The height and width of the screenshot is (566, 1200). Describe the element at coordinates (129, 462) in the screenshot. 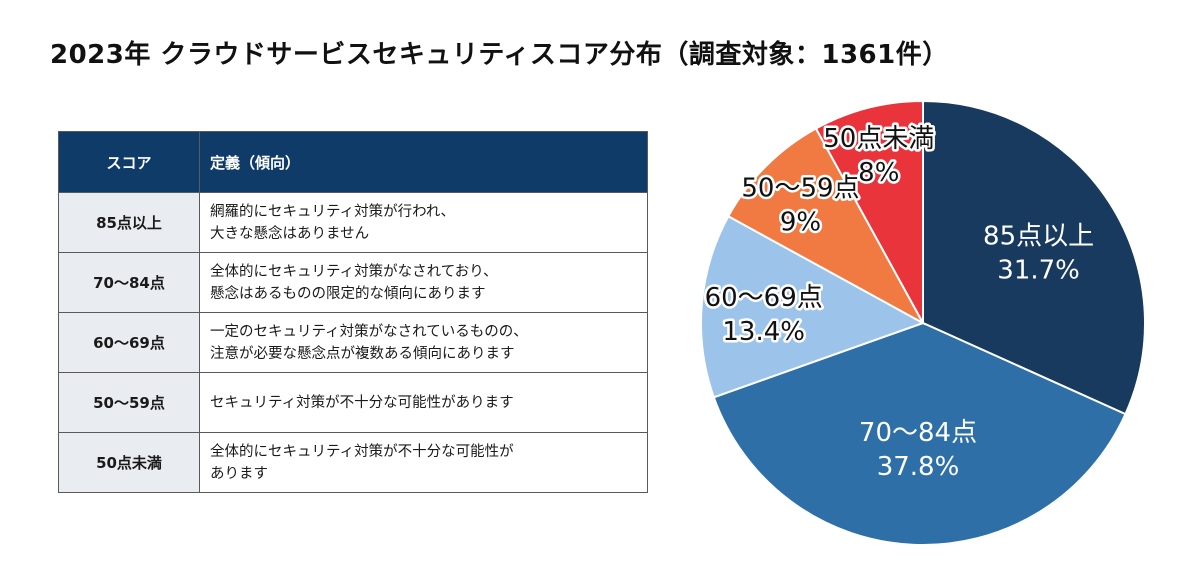

I see `score-cell: 50点未満` at that location.